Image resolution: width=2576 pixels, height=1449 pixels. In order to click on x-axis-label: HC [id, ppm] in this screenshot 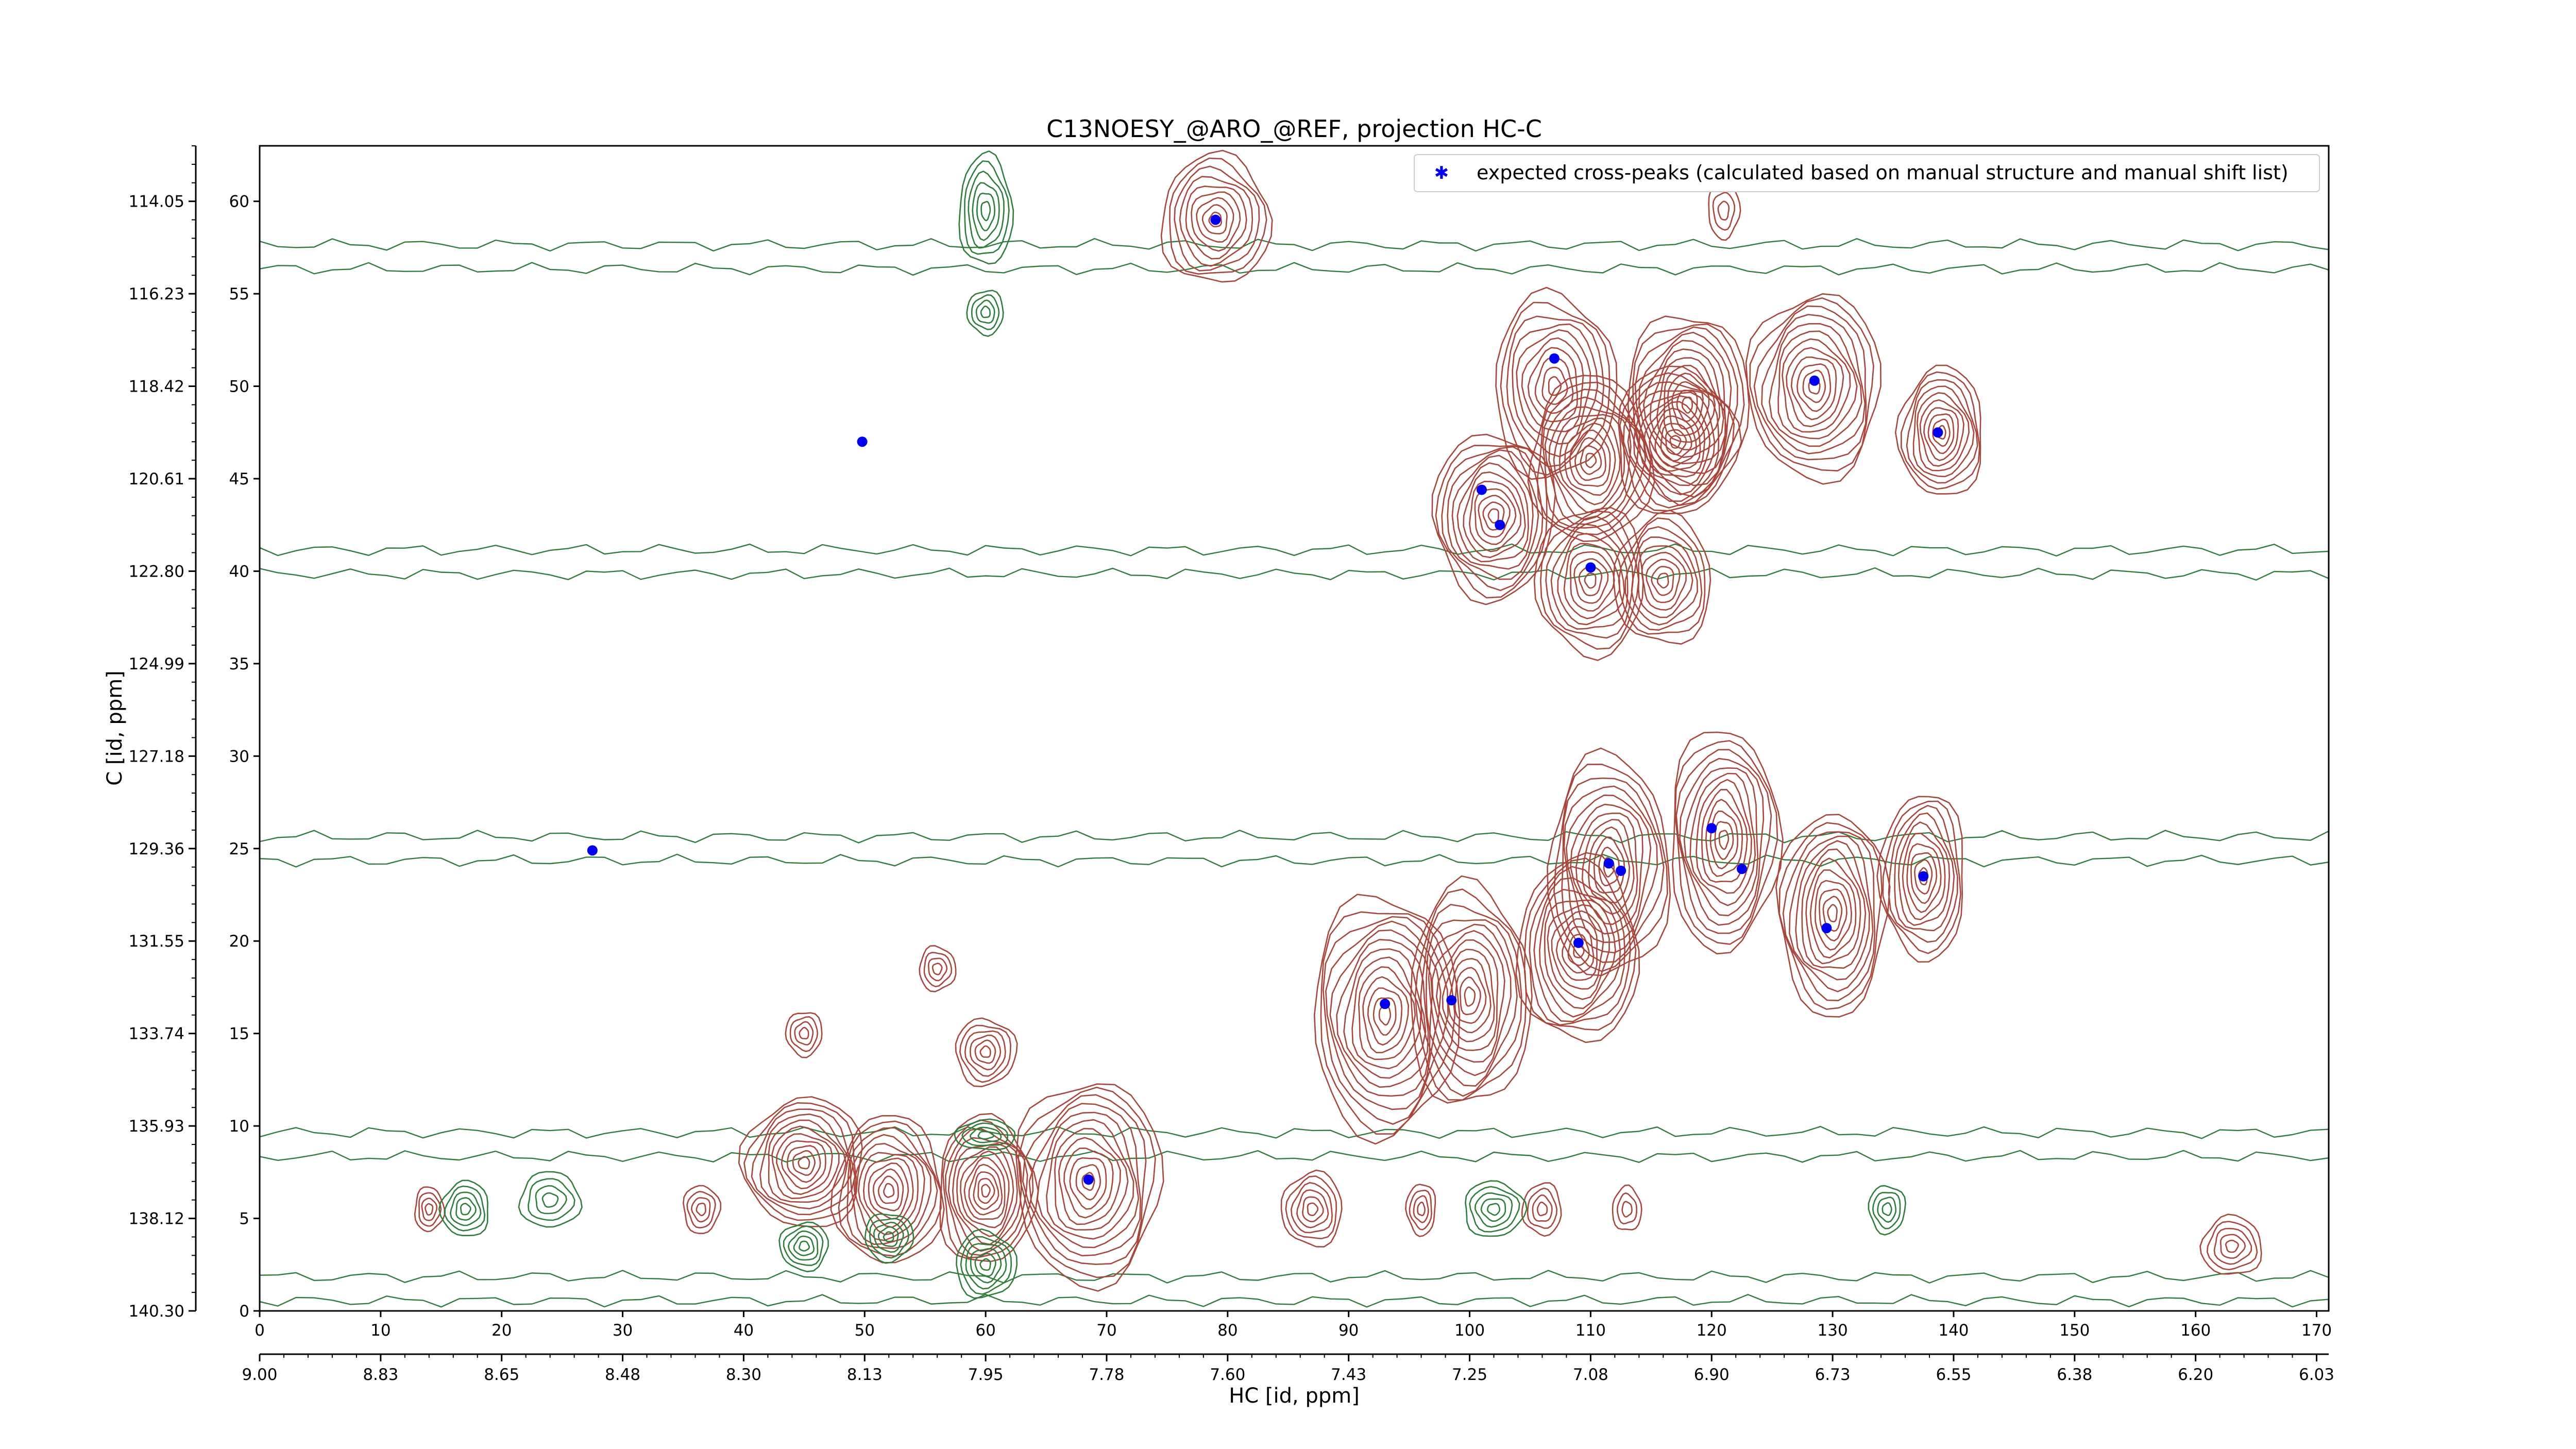, I will do `click(1294, 1396)`.